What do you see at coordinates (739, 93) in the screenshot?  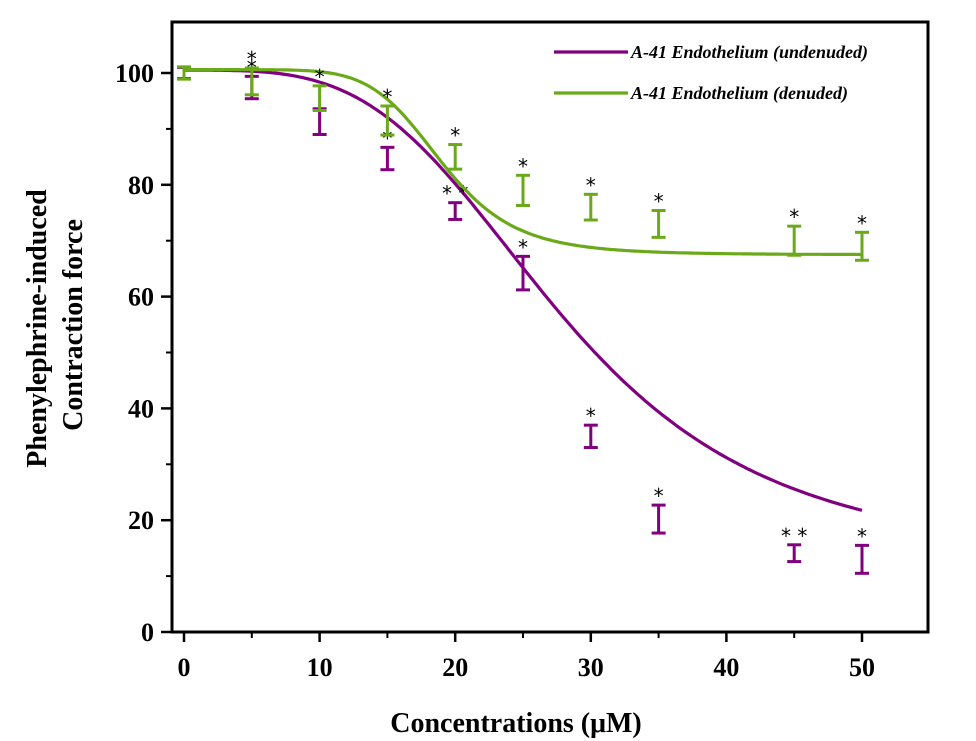 I see `legend-label: A-41 Endothelium (denuded)` at bounding box center [739, 93].